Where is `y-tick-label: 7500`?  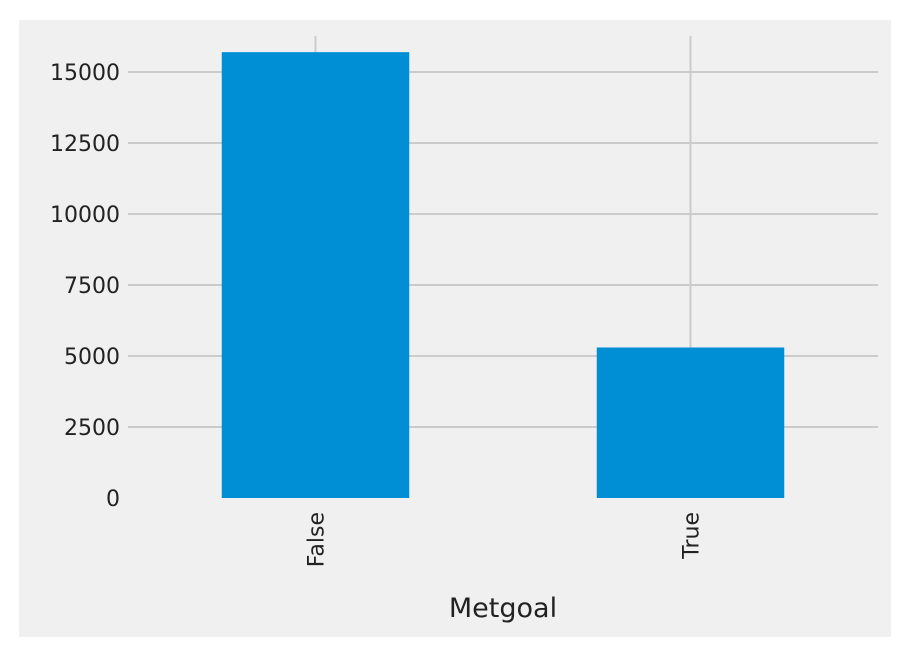
y-tick-label: 7500 is located at coordinates (92, 286).